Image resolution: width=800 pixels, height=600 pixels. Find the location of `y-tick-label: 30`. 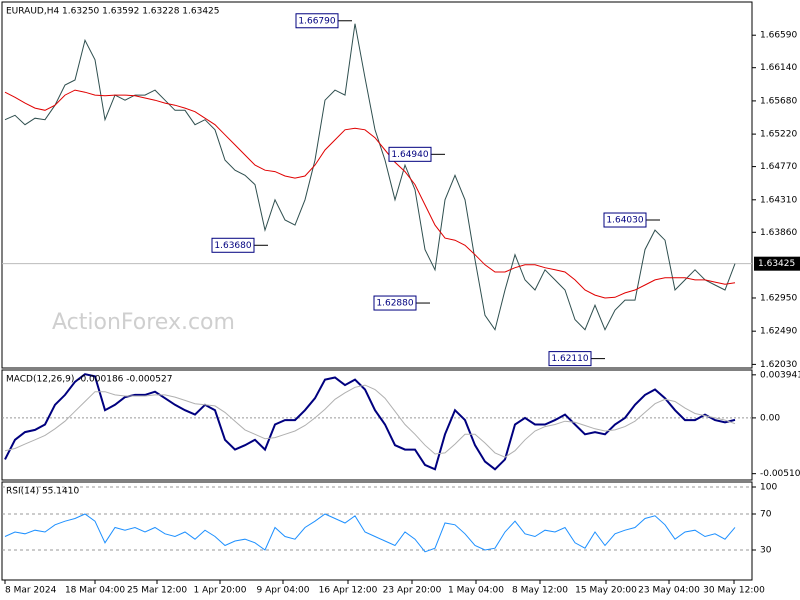

y-tick-label: 30 is located at coordinates (766, 551).